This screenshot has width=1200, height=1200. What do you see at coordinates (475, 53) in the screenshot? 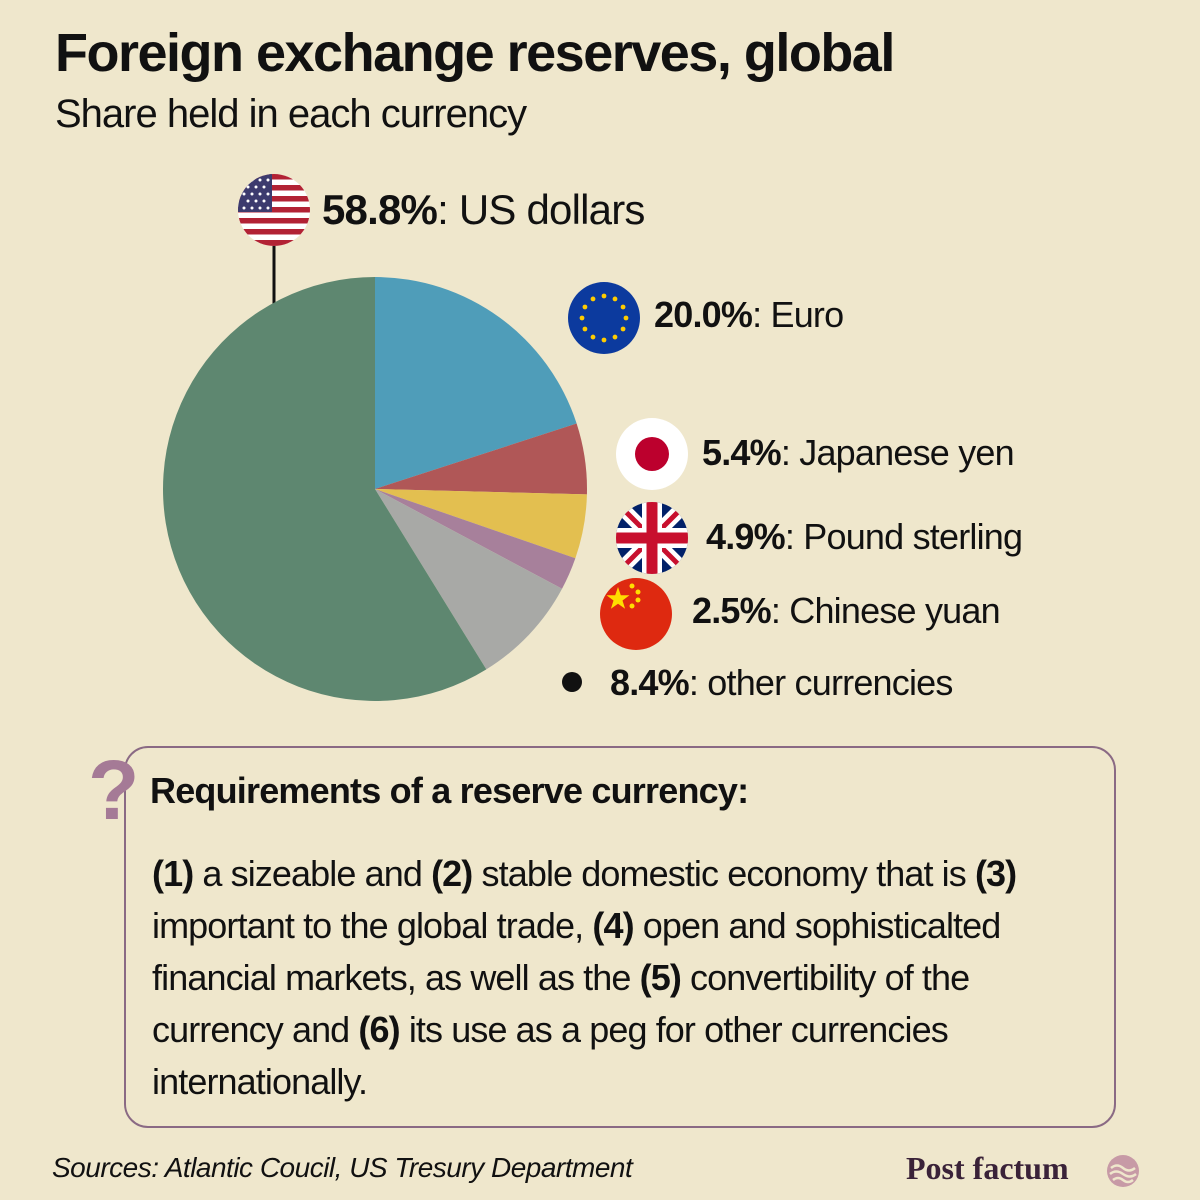
I see `chart-title: Foreign exchange reserves, global` at bounding box center [475, 53].